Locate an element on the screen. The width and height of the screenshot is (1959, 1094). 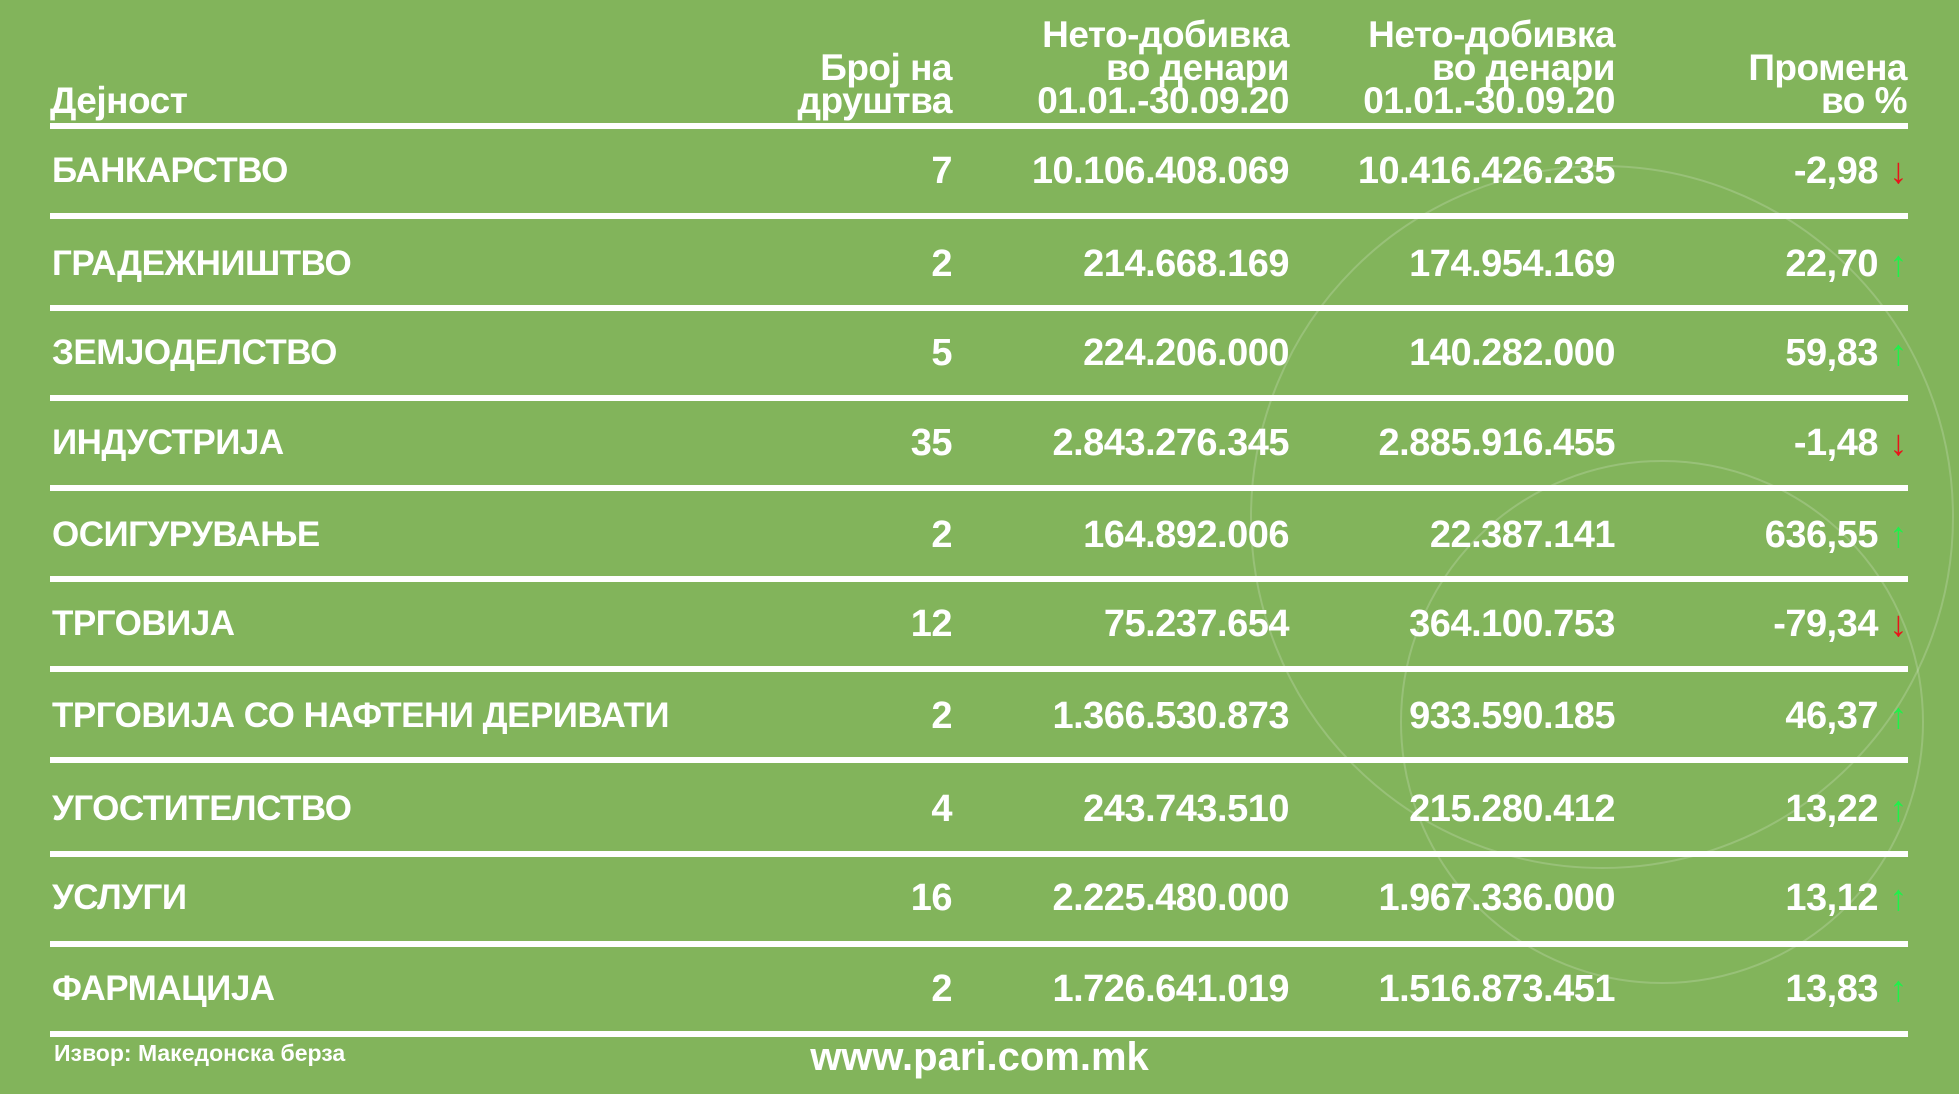
activity-name: ТРГОВИЈА СО НАФТЕНИ ДЕРИВАТИ is located at coordinates (361, 715).